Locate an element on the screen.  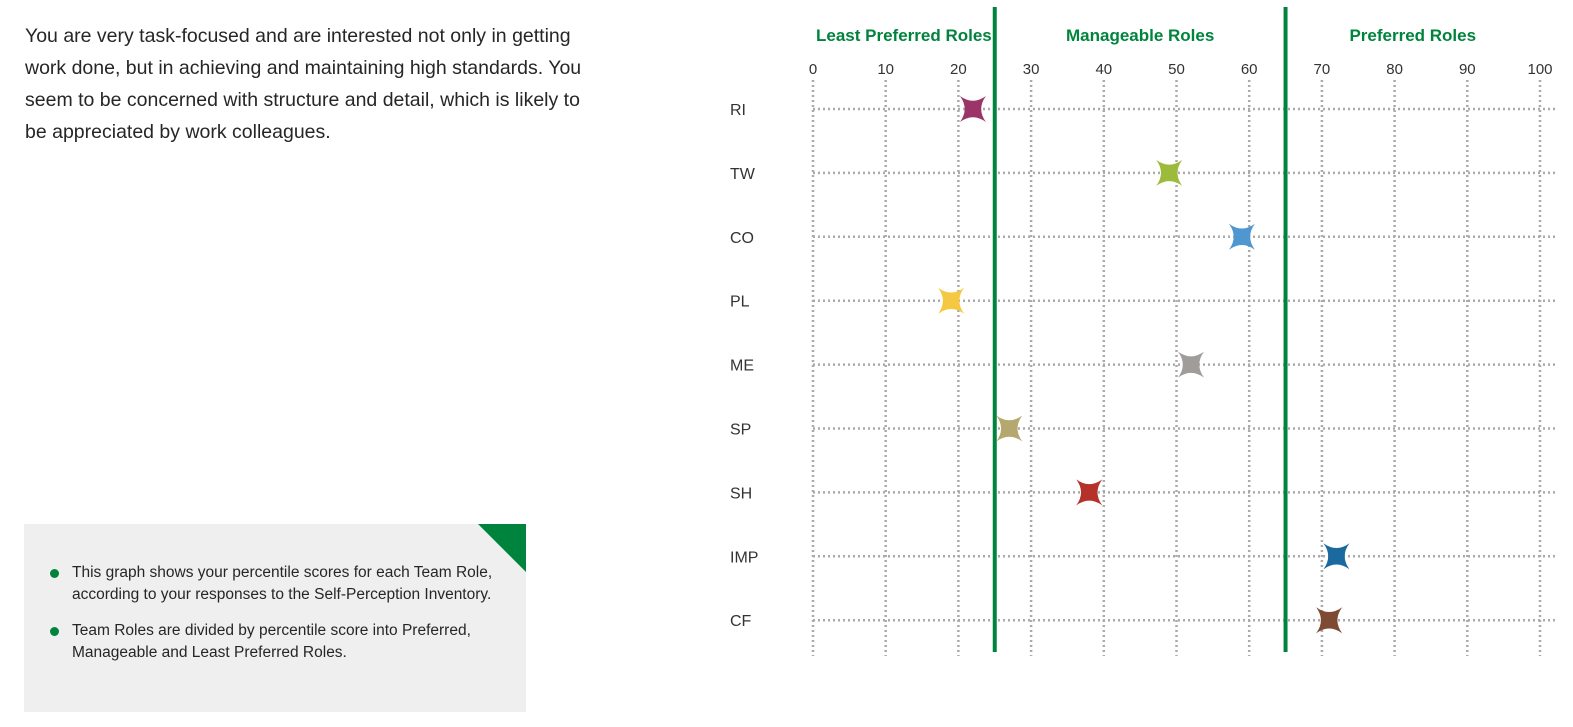
x-tick-label: 100 is located at coordinates (1539, 69).